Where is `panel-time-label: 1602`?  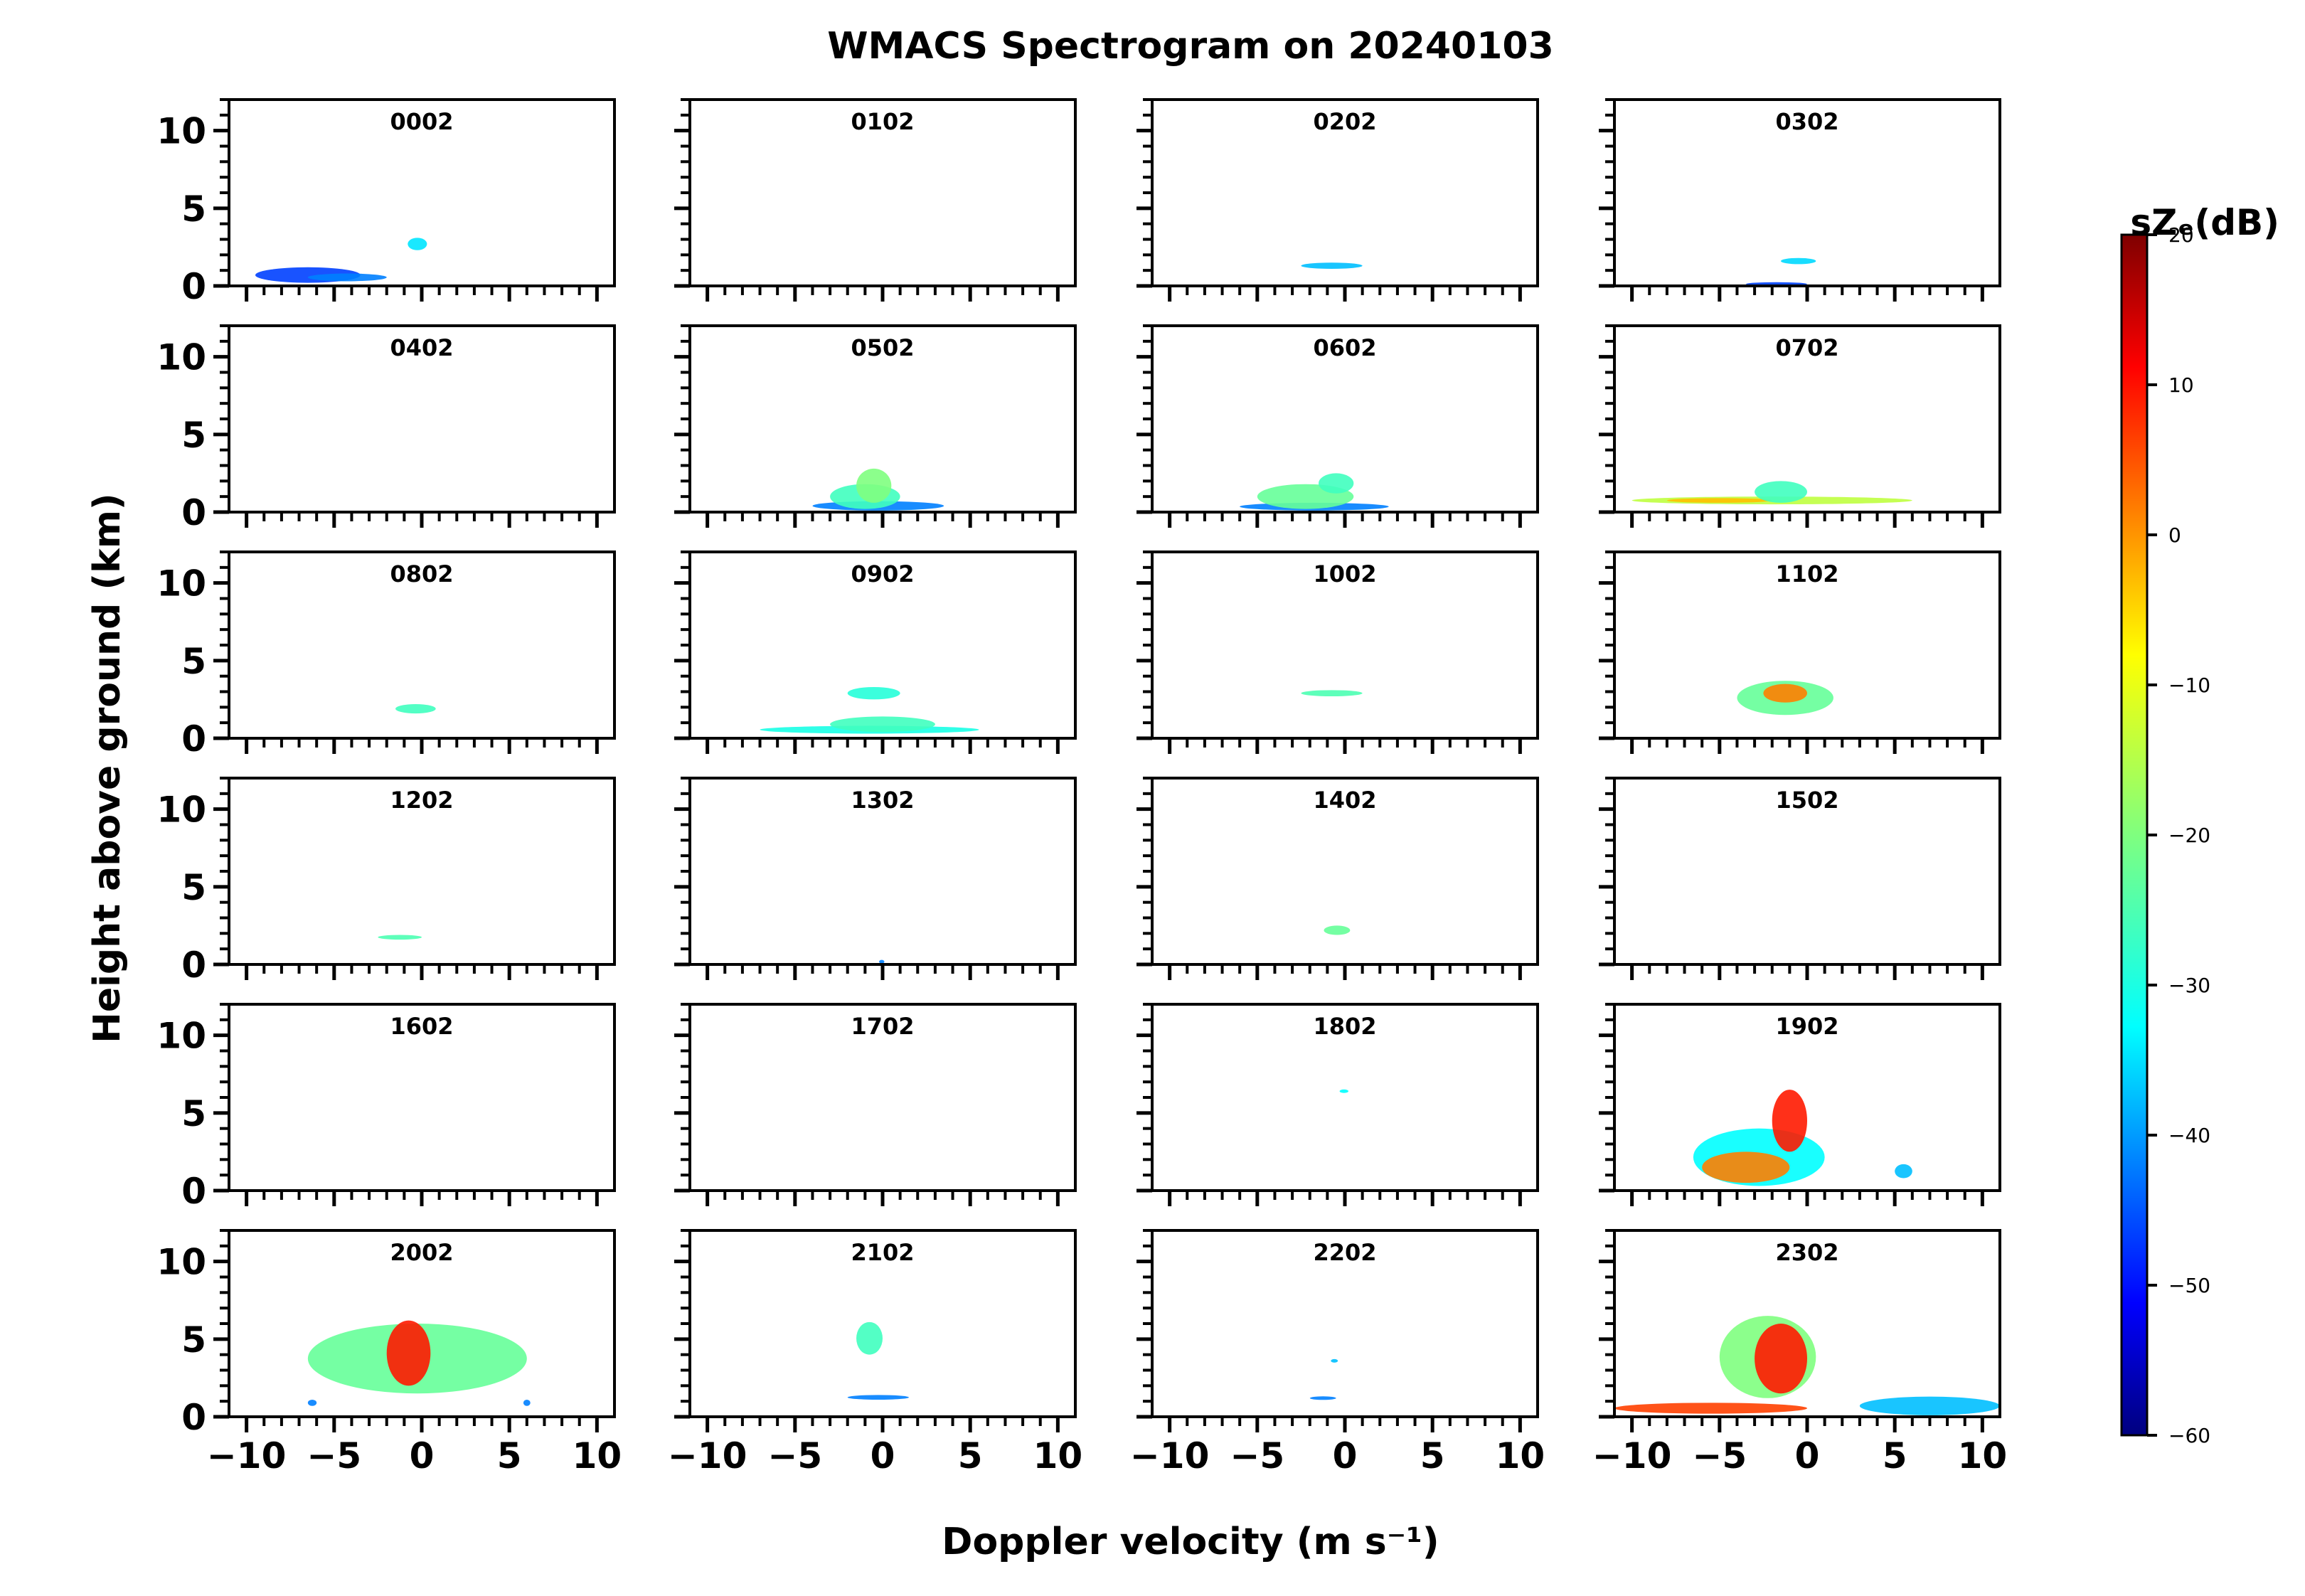 panel-time-label: 1602 is located at coordinates (422, 1026).